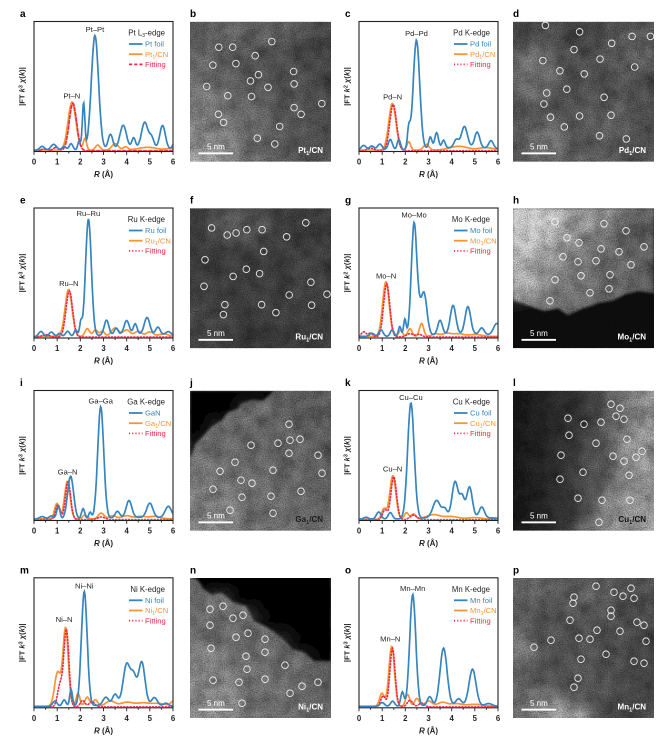 This screenshot has width=660, height=750. Describe the element at coordinates (89, 213) in the screenshot. I see `svg-text: Ru–Ru` at that location.